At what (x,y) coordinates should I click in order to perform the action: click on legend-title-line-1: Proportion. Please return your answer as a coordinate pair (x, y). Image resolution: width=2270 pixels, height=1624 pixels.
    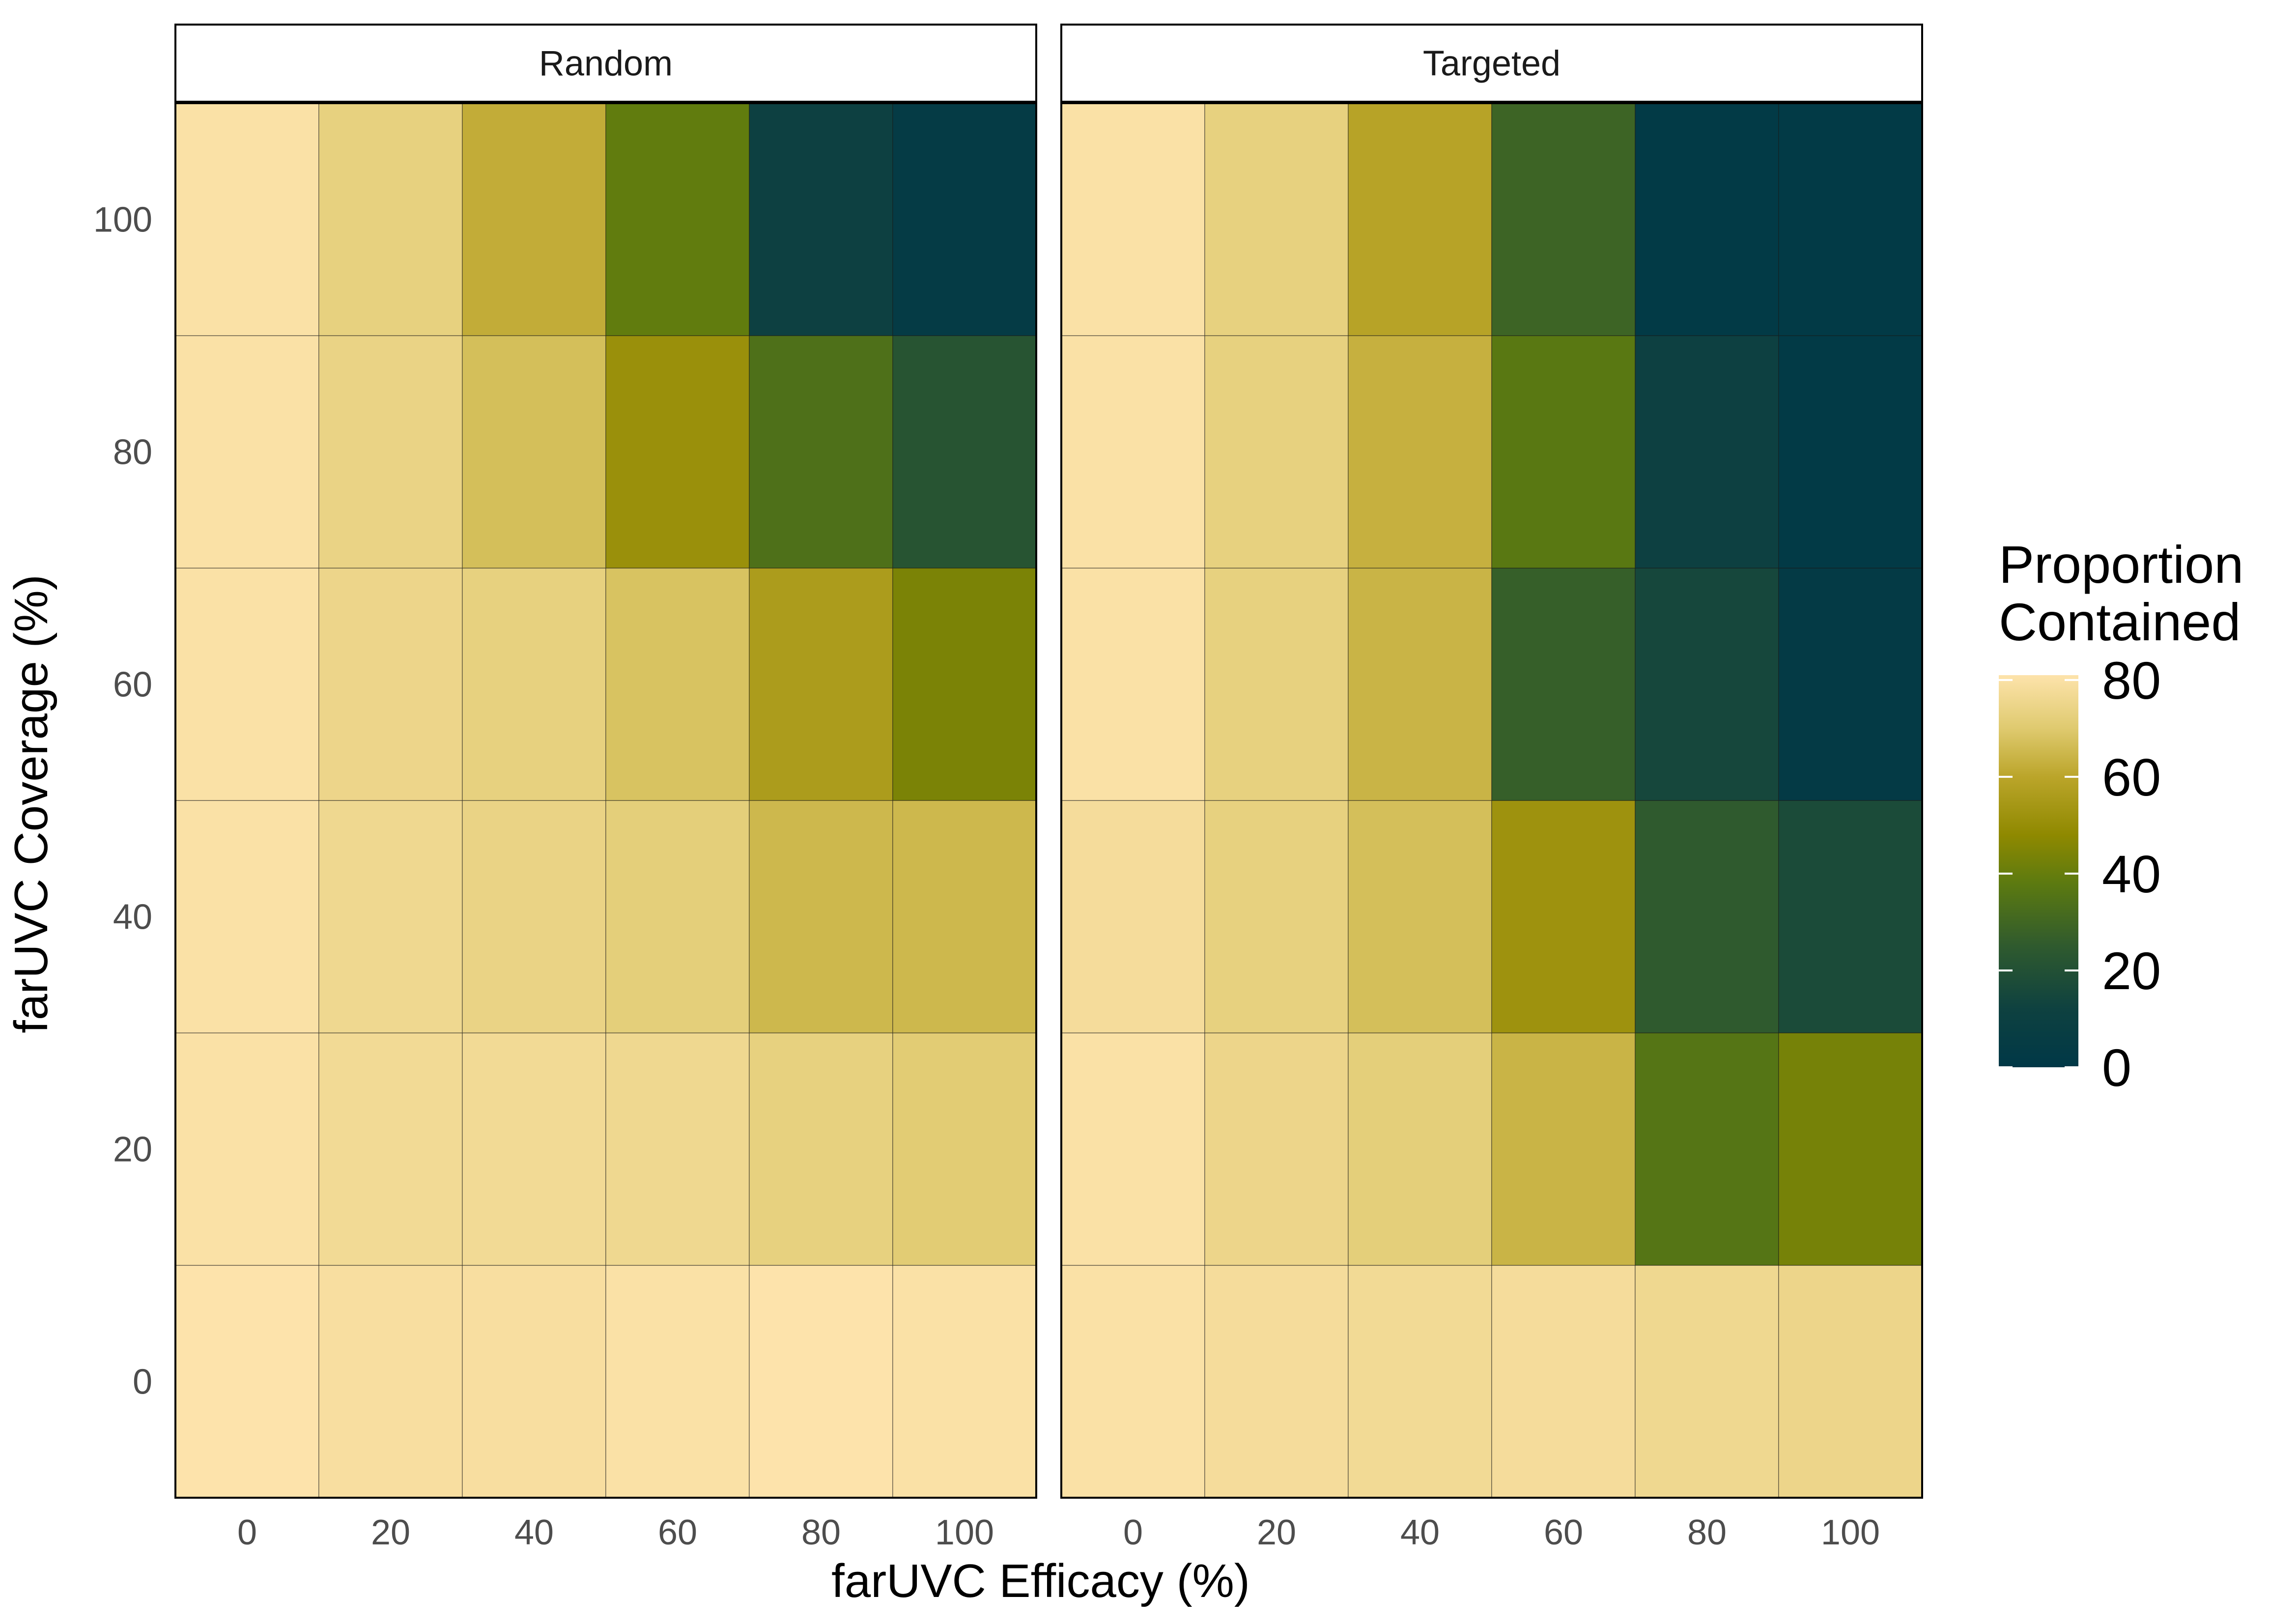
    Looking at the image, I should click on (2121, 564).